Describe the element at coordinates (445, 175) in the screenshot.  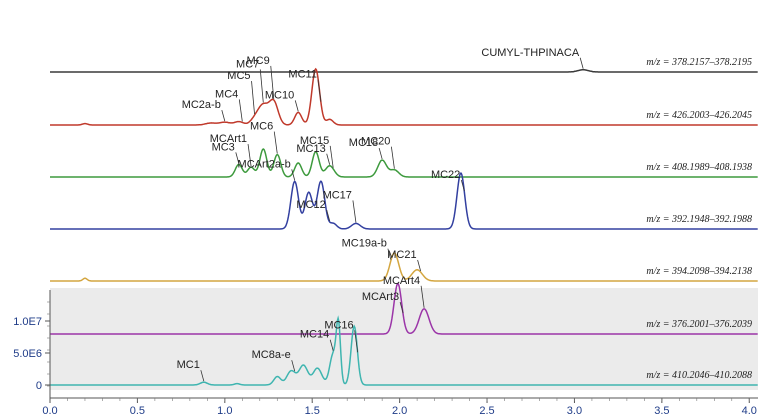
I see `peak-label: MC22` at that location.